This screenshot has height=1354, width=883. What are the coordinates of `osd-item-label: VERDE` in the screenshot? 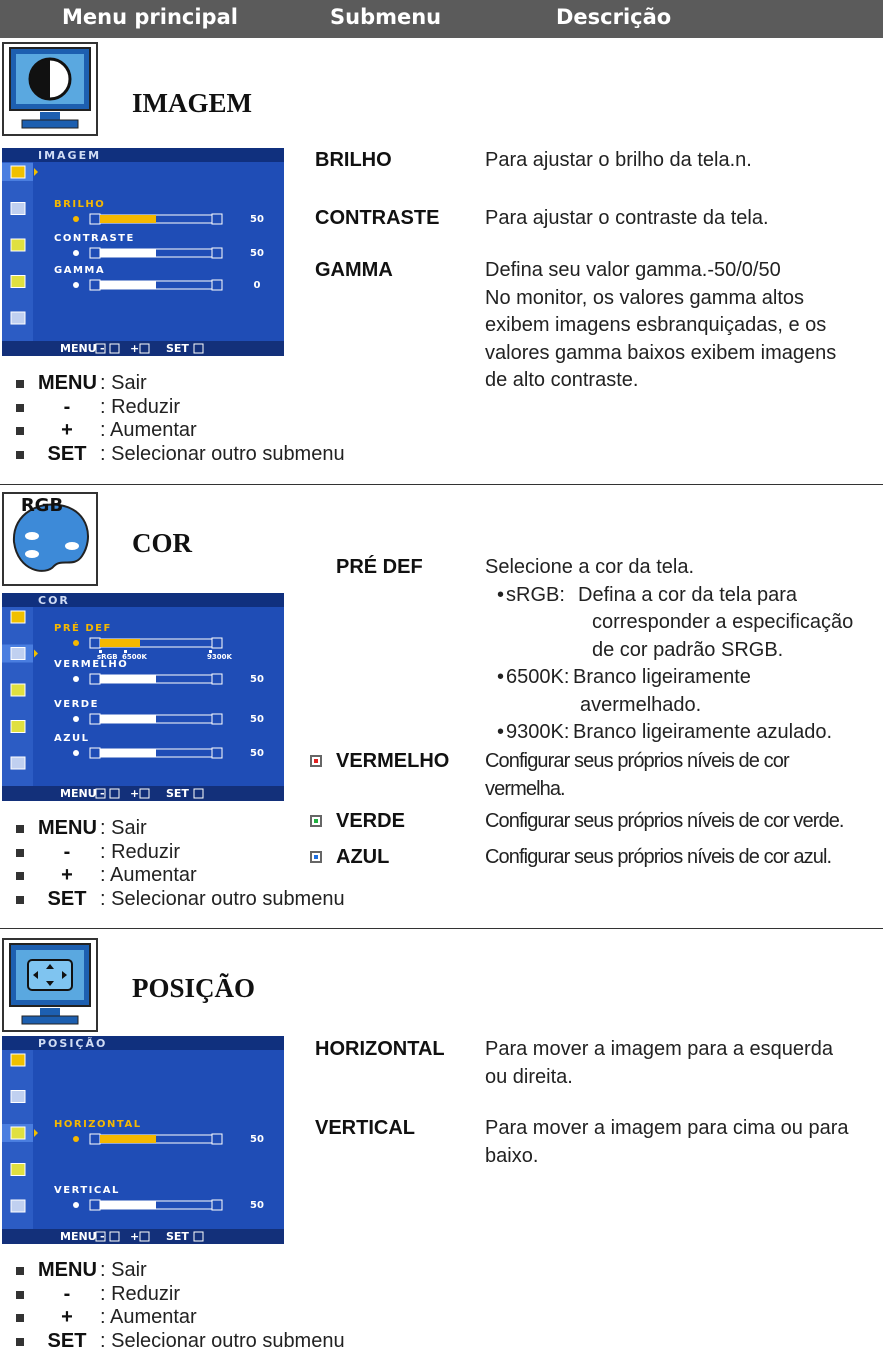 It's located at (76, 704).